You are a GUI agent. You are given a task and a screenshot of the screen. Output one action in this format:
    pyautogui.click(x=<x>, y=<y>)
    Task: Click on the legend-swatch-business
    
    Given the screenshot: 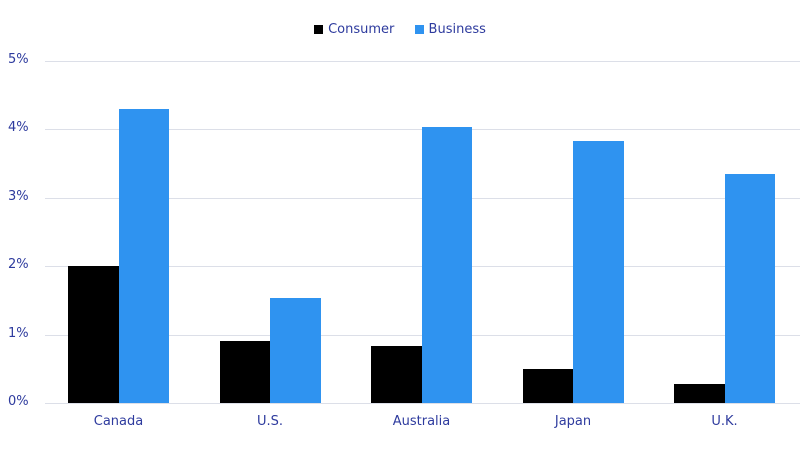 What is the action you would take?
    pyautogui.click(x=419, y=29)
    